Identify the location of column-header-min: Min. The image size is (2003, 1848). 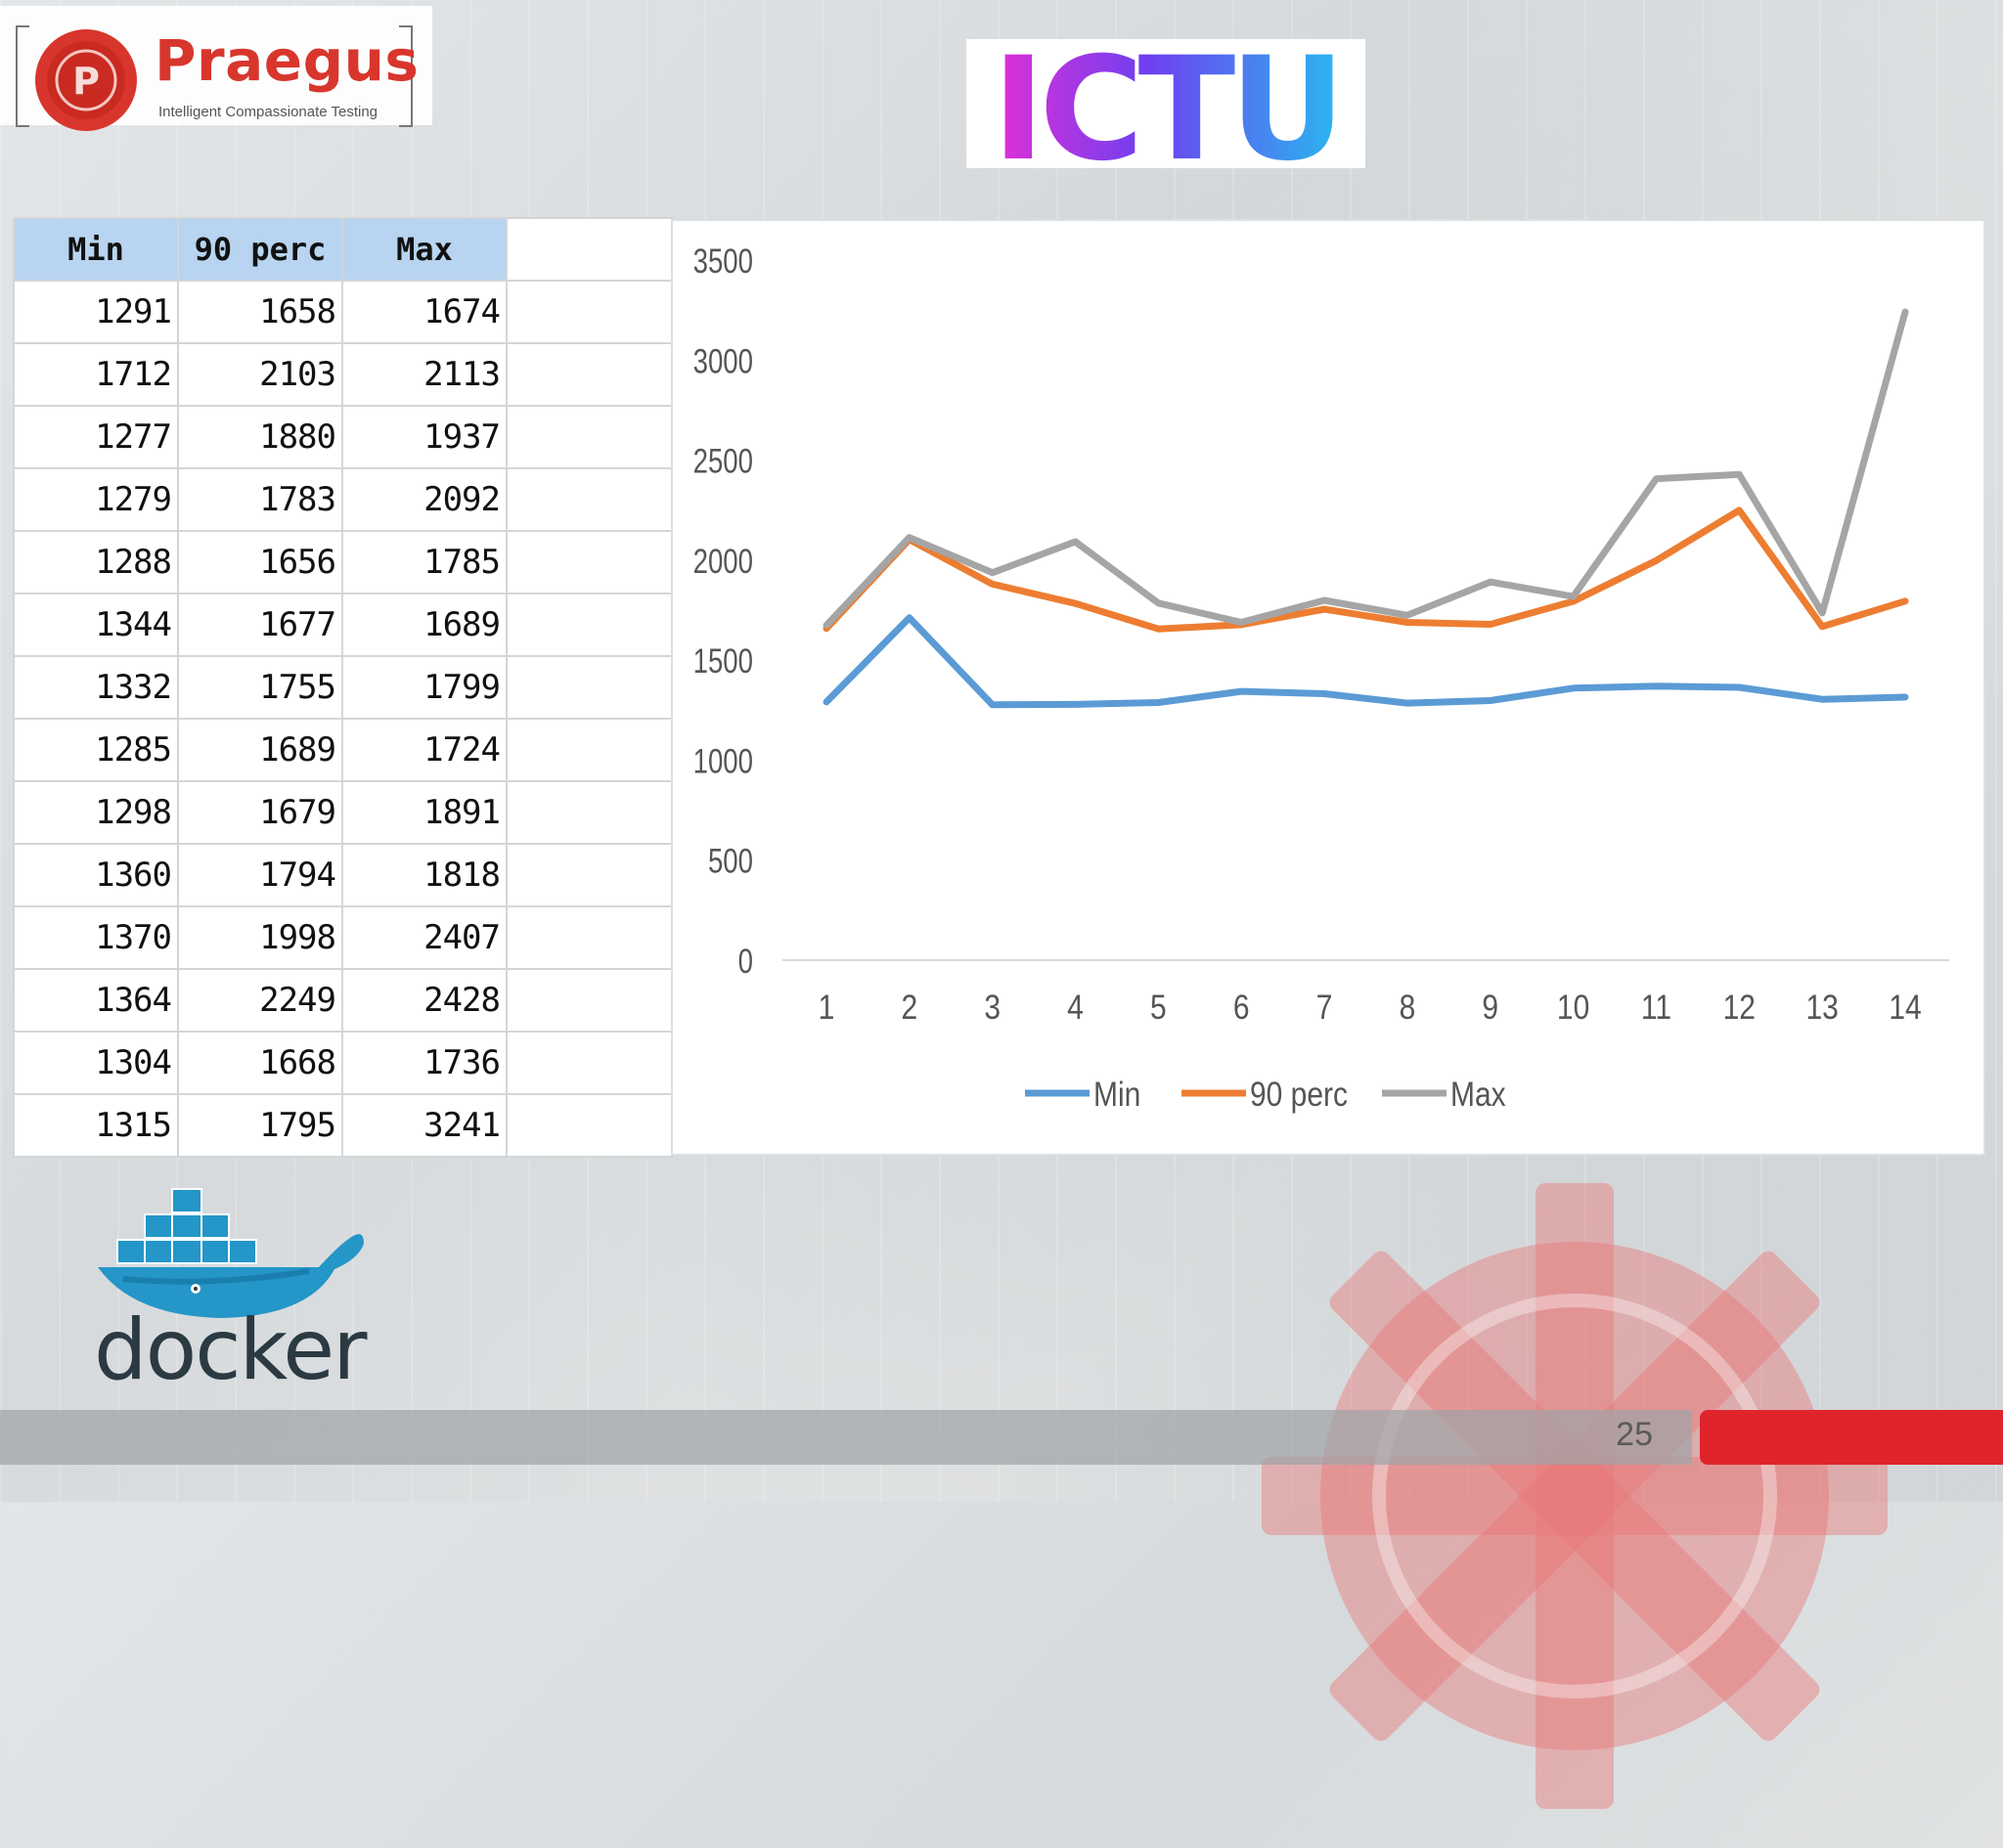
(96, 249).